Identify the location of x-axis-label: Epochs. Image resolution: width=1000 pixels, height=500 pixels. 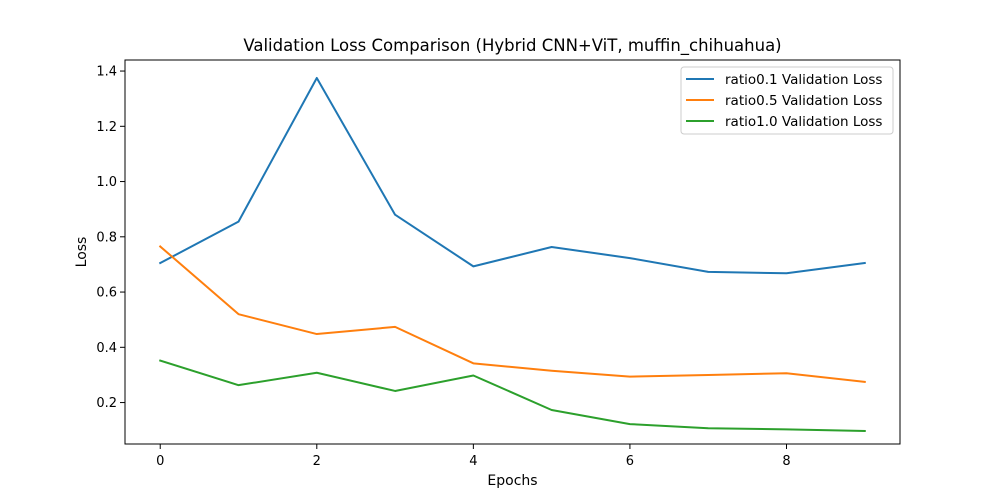
(512, 481).